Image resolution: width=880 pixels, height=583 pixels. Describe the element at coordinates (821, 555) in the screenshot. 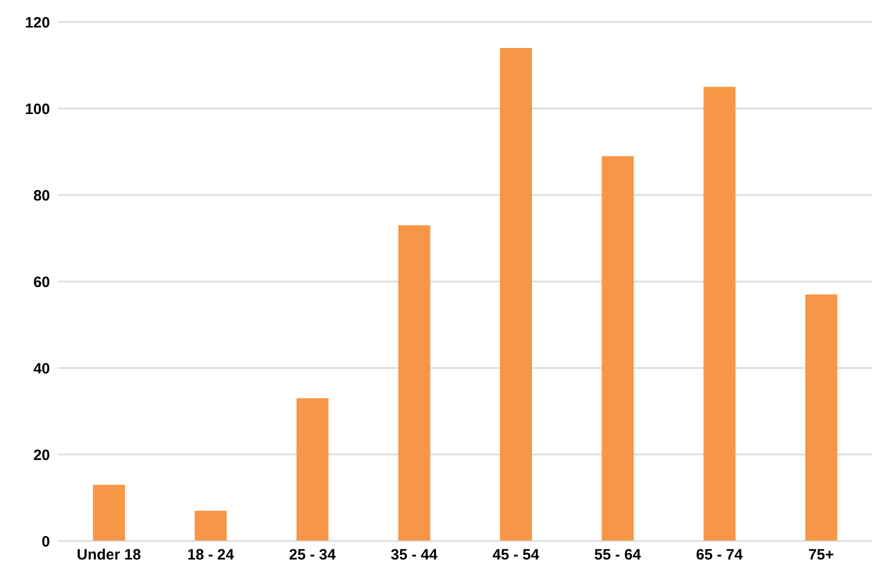

I see `x-tick-label: 75+` at that location.